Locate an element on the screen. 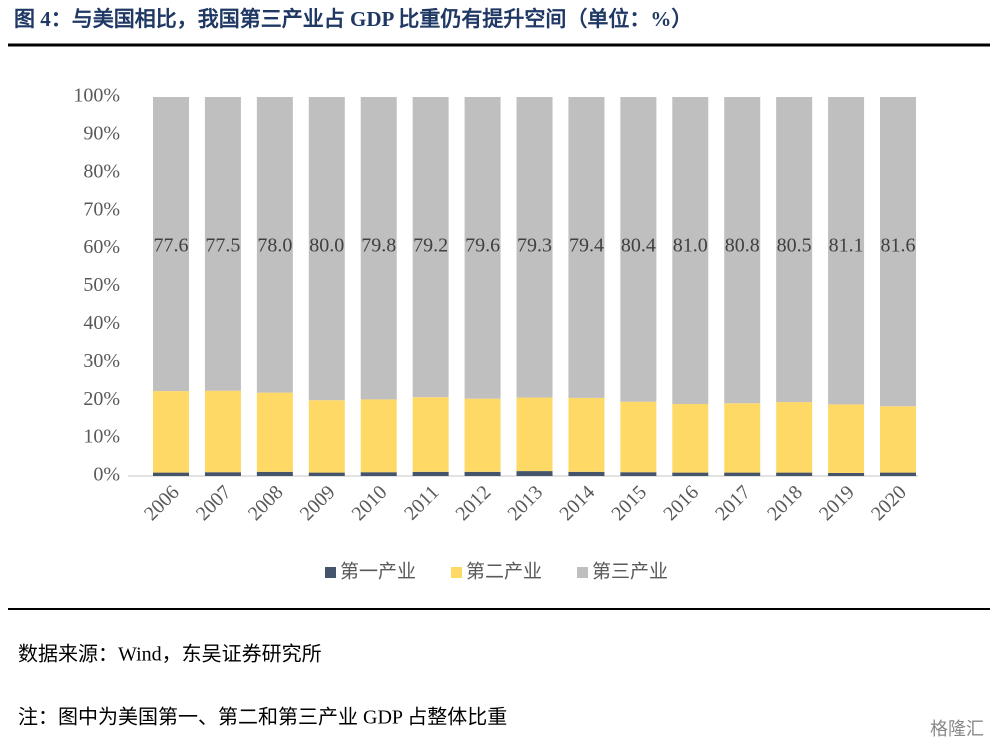  data-label: 79.3 is located at coordinates (534, 246).